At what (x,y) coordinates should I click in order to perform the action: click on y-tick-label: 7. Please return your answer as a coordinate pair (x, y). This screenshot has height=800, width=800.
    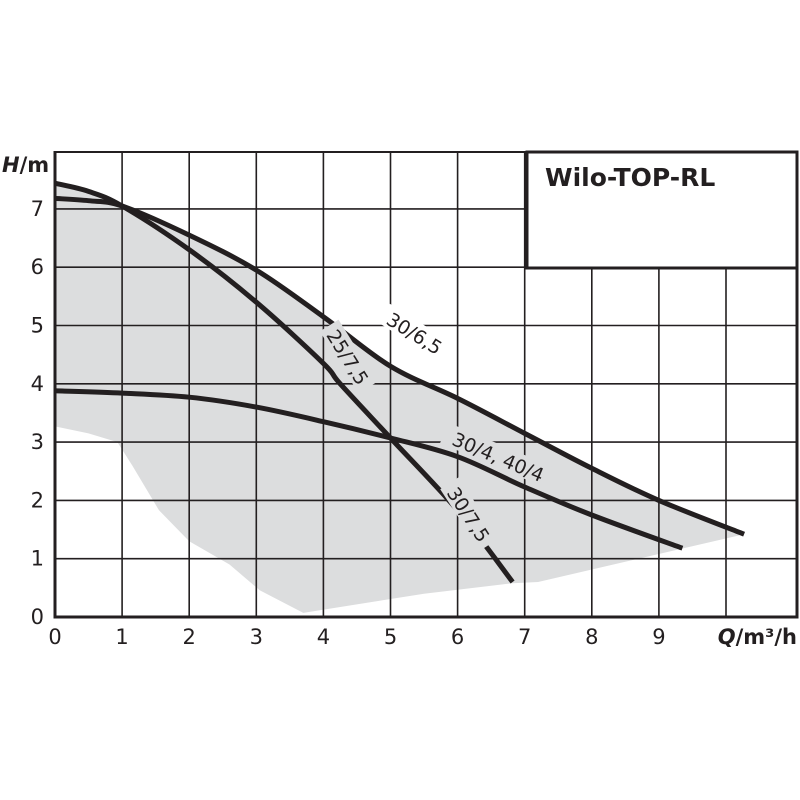
    Looking at the image, I should click on (37, 209).